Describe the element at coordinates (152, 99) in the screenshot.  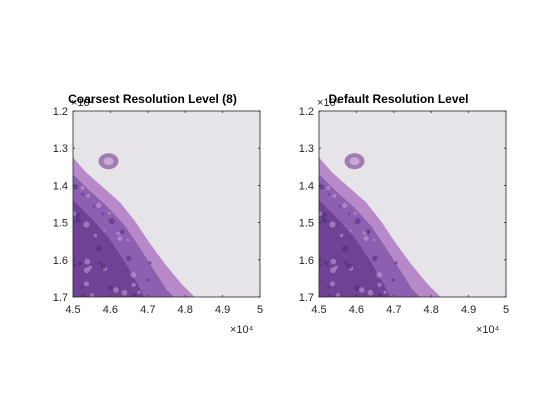
I see `axes-title: Coarsest Resolution Level (8)` at that location.